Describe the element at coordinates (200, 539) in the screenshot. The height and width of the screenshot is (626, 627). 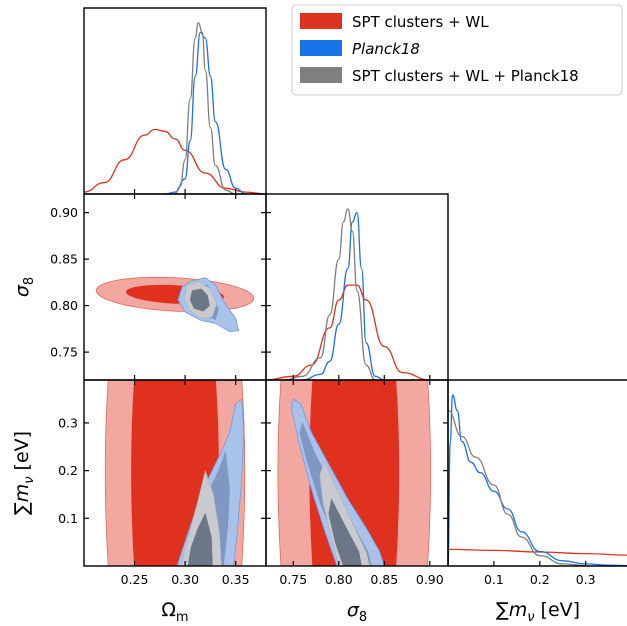
I see `contour-68-combined-om-mnu` at that location.